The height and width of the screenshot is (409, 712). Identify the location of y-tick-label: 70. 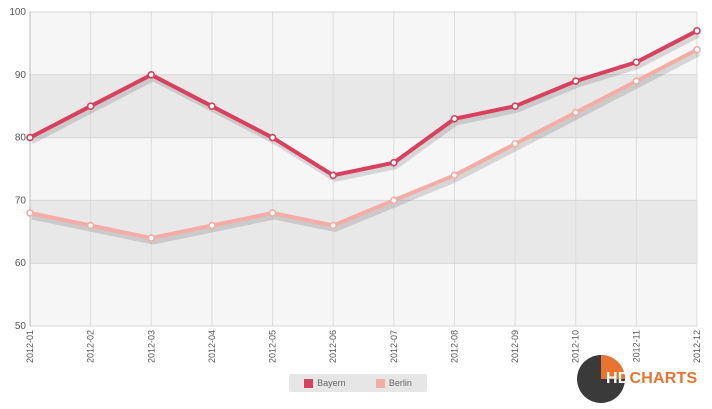
(21, 200).